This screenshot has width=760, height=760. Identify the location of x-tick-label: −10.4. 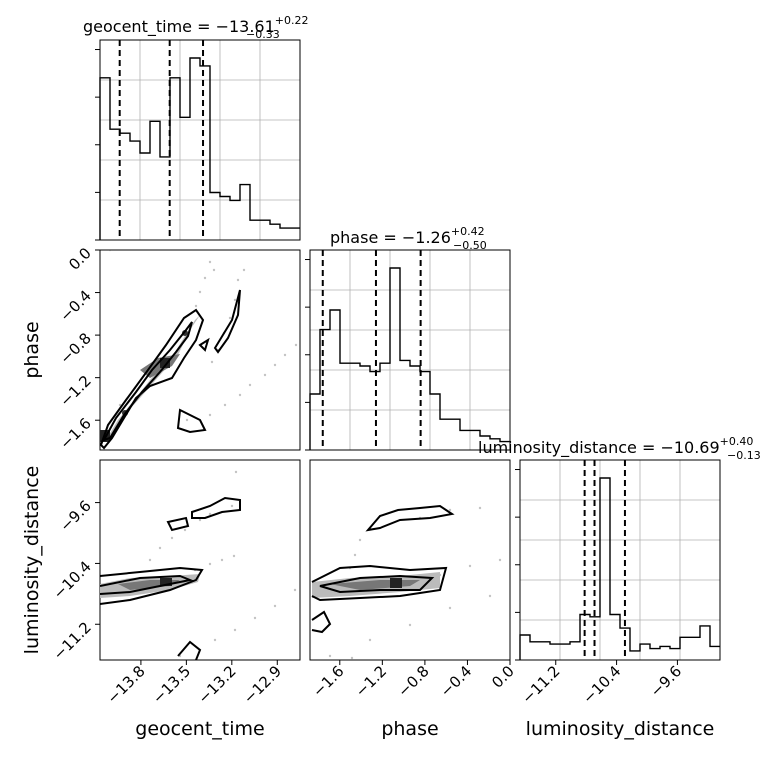
(601, 684).